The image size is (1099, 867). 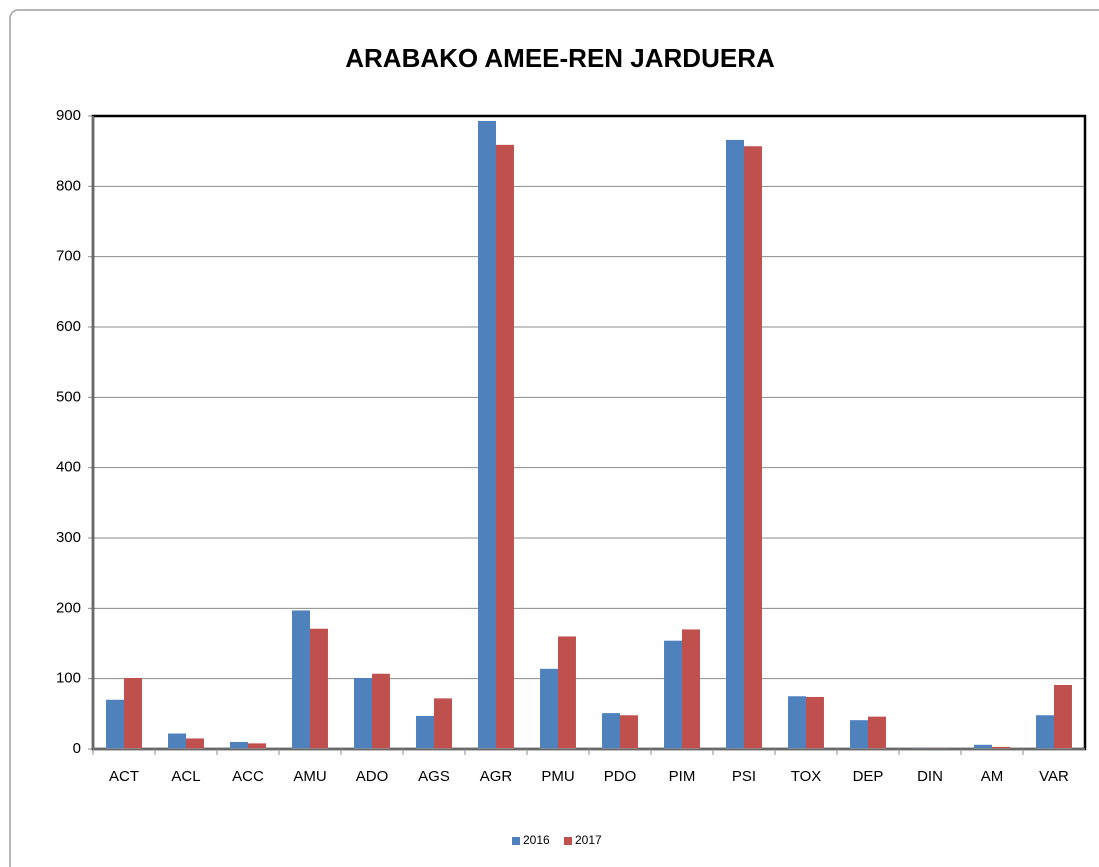 I want to click on x-tick-label: AMU, so click(x=309, y=776).